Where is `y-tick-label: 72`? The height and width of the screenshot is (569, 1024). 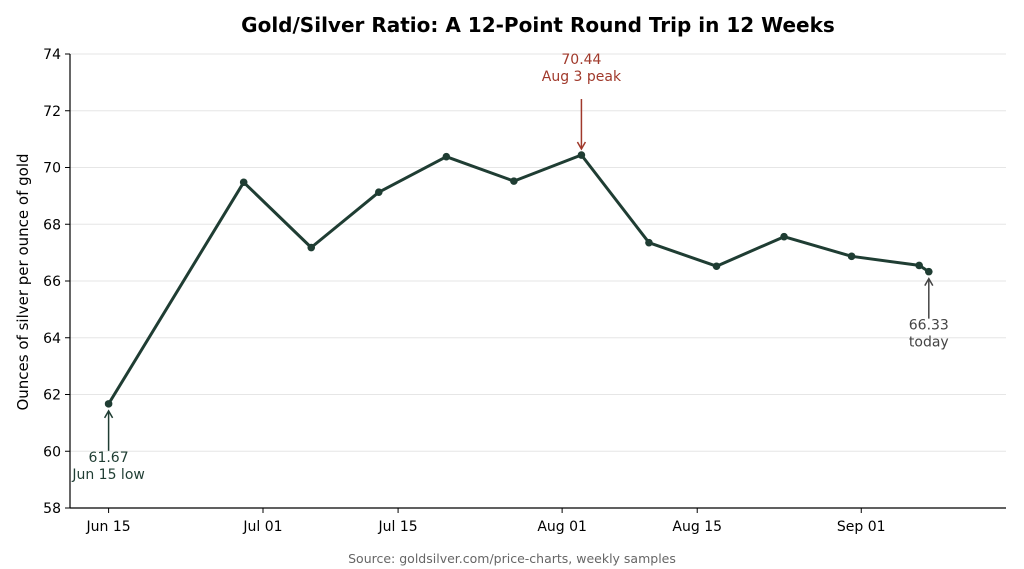 y-tick-label: 72 is located at coordinates (52, 112).